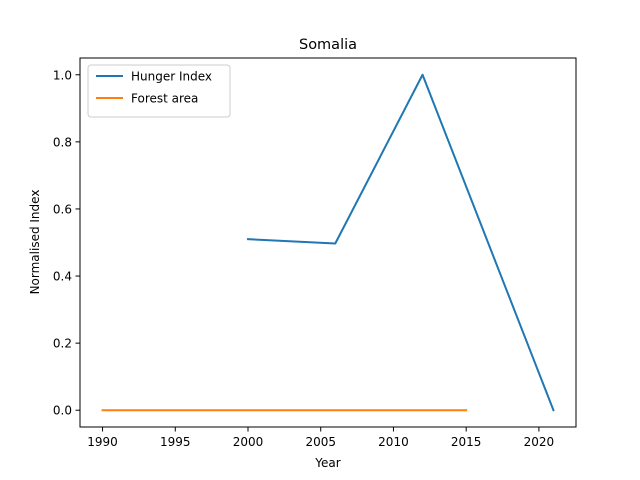 This screenshot has height=480, width=640. Describe the element at coordinates (328, 45) in the screenshot. I see `chart-title: Somalia` at that location.